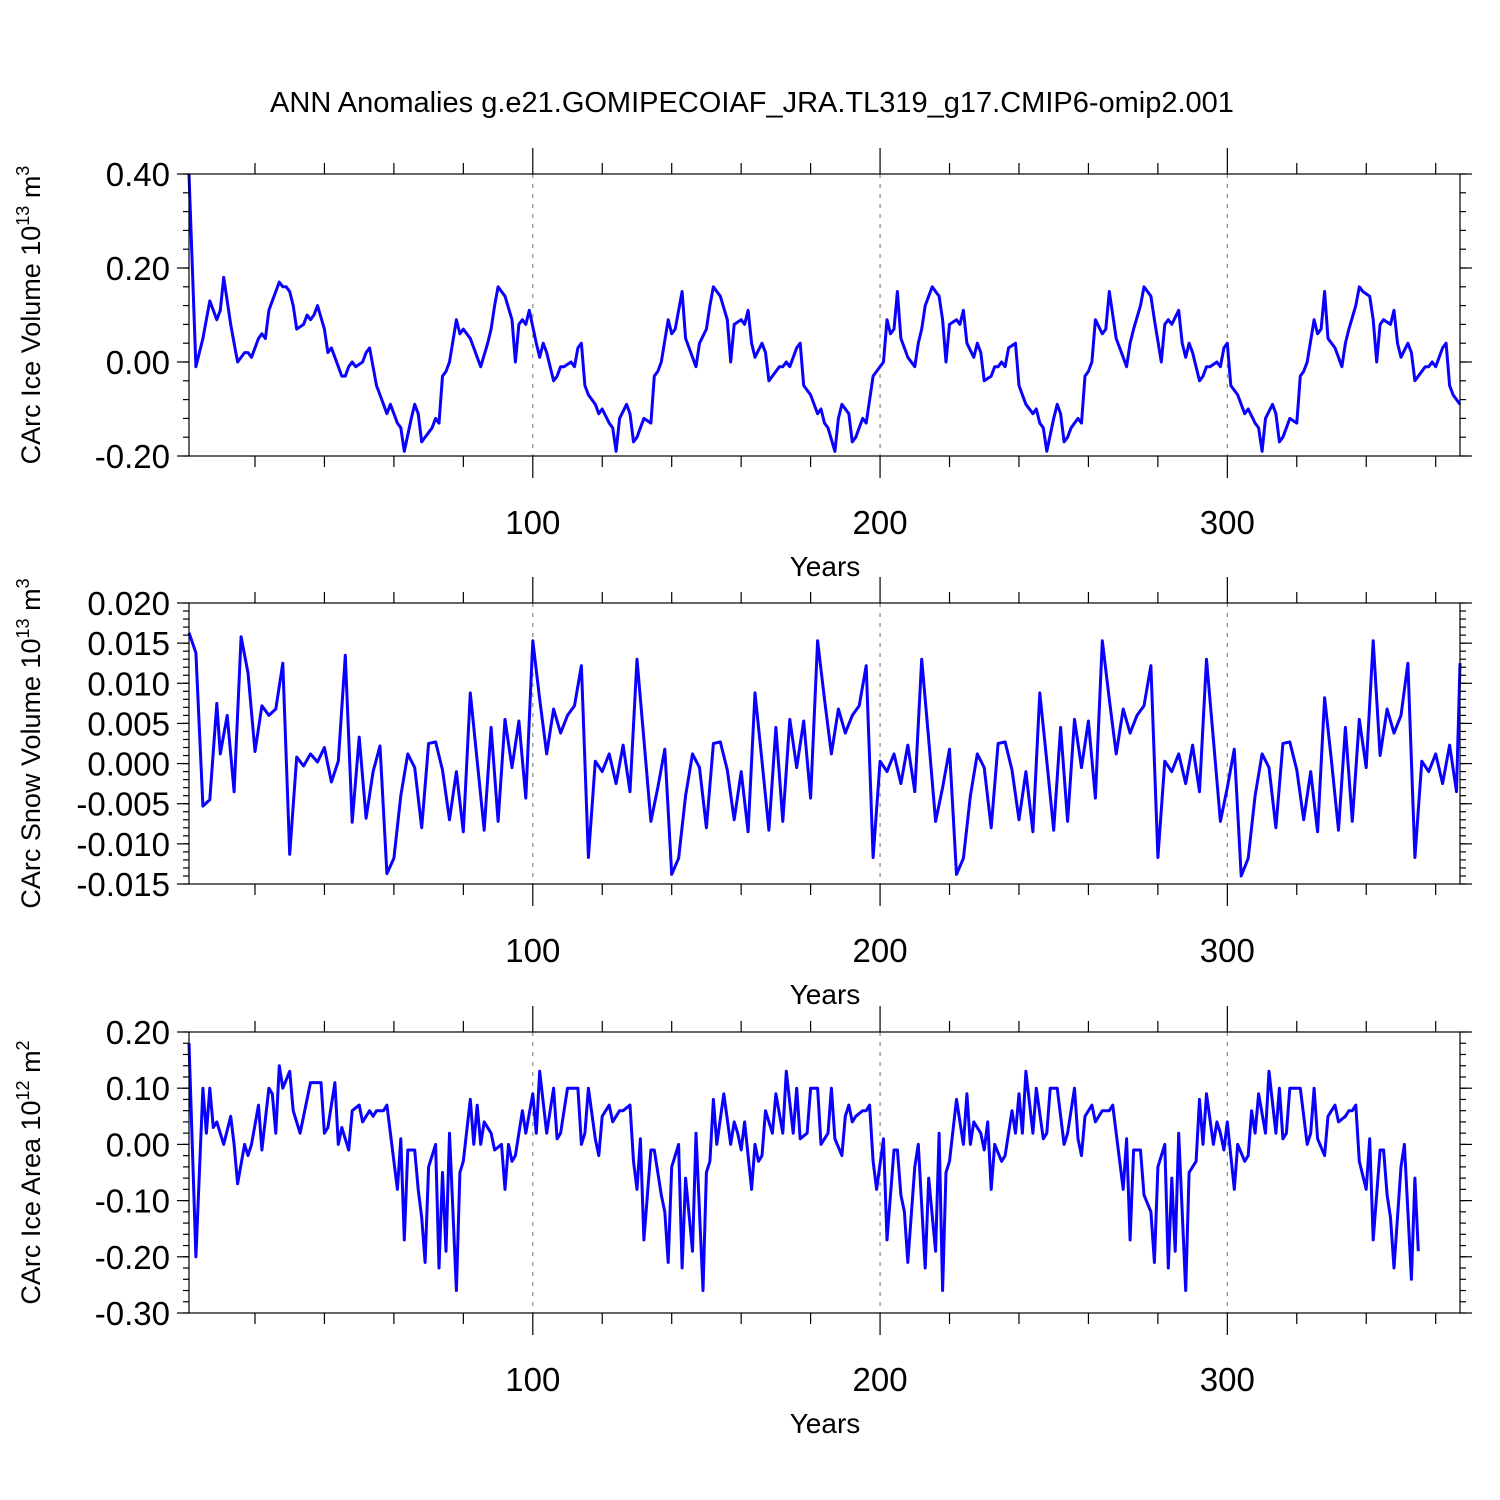  What do you see at coordinates (128, 643) in the screenshot?
I see `y-tick-label: 0.015` at bounding box center [128, 643].